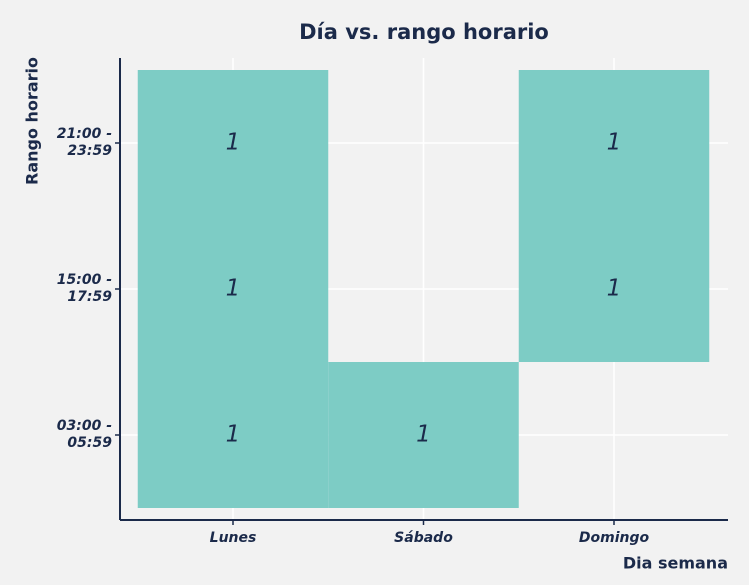 The height and width of the screenshot is (585, 749). Describe the element at coordinates (675, 563) in the screenshot. I see `x-axis-title: Dia semana` at that location.